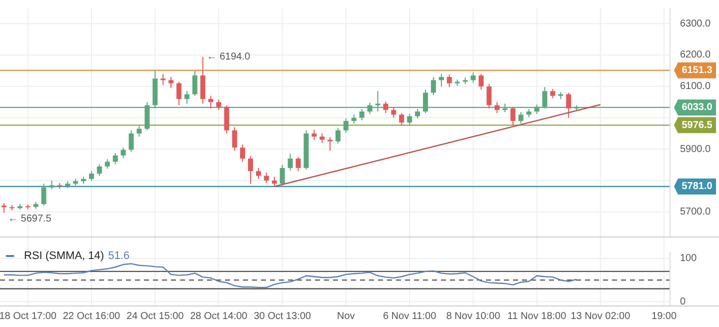 The width and height of the screenshot is (719, 327). What do you see at coordinates (30, 218) in the screenshot?
I see `annotation: ← 5697.5` at bounding box center [30, 218].